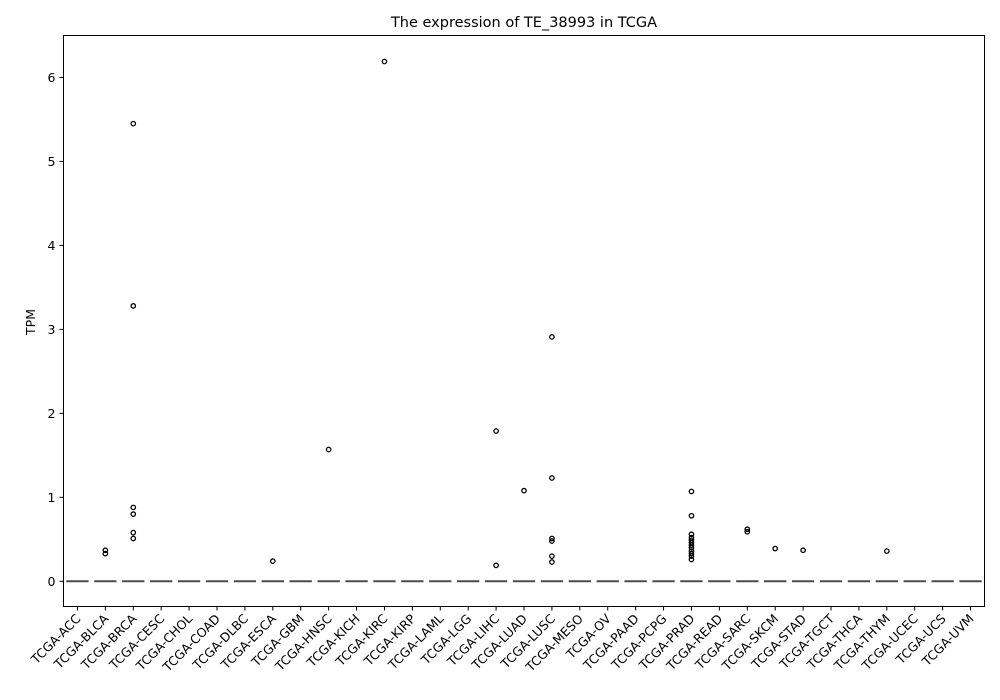 This screenshot has width=1000, height=700. Describe the element at coordinates (52, 497) in the screenshot. I see `y-tick-label: 1` at that location.